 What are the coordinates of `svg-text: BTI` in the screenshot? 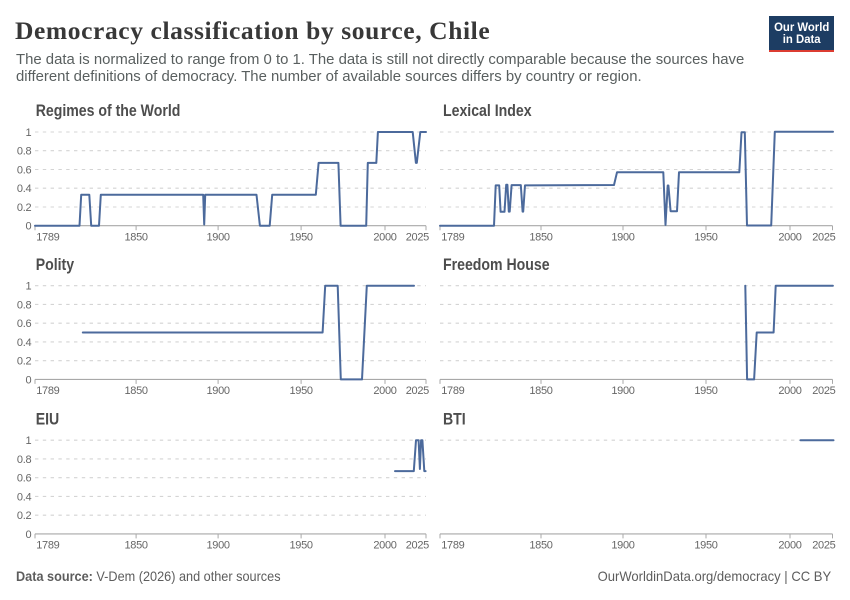 It's located at (454, 419).